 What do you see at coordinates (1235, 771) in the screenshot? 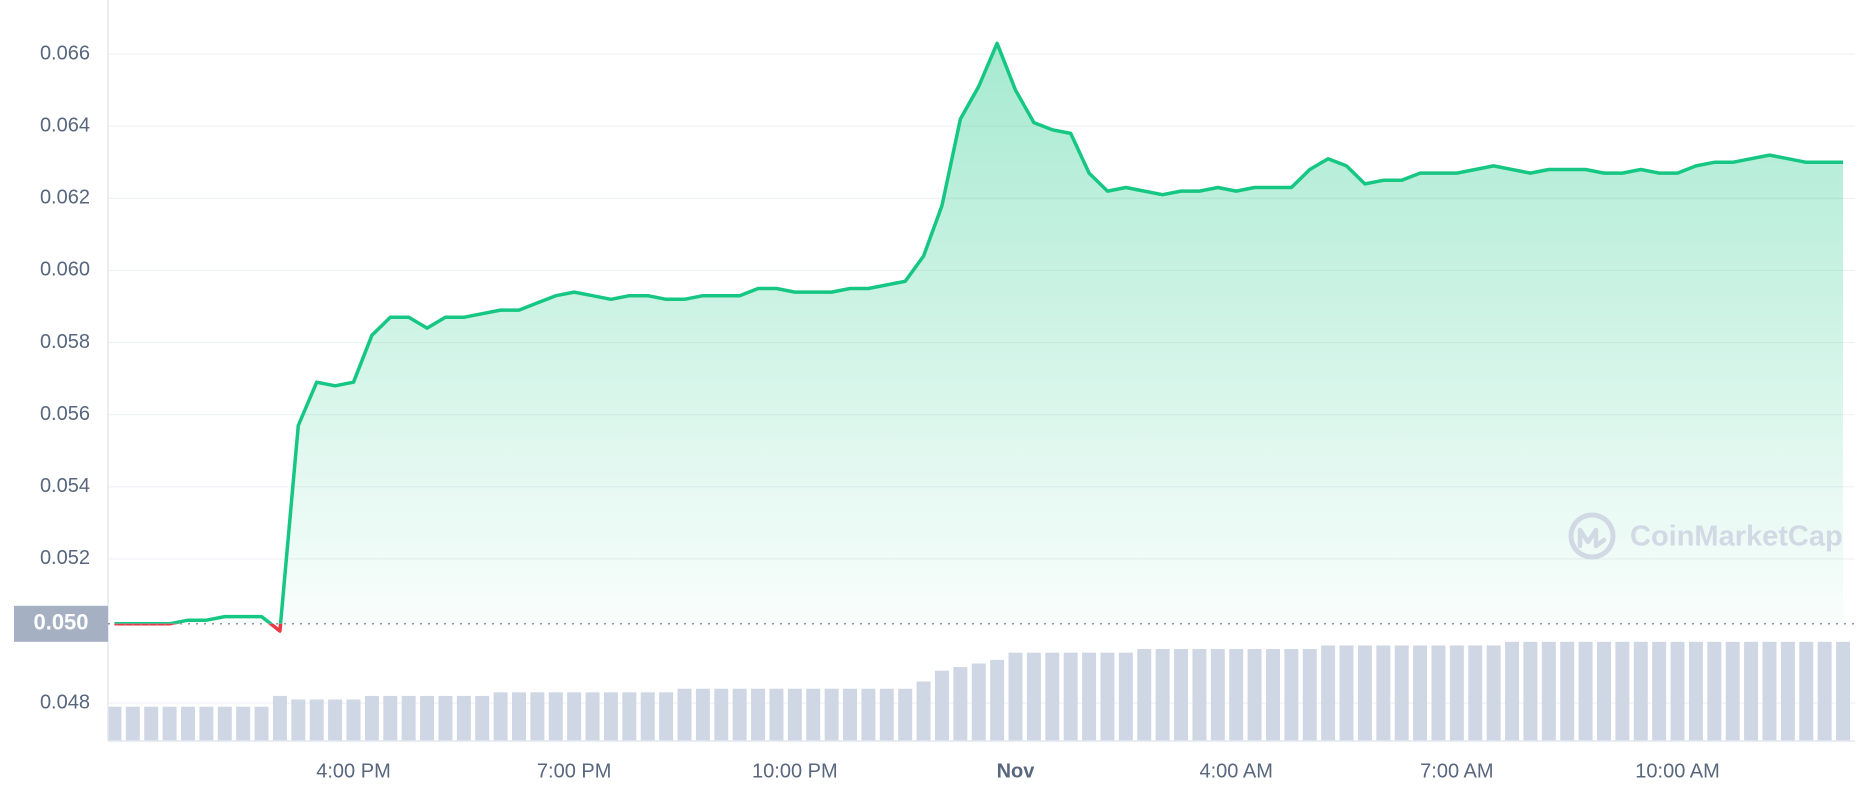
I see `x-tick-label: 4:00 AM` at bounding box center [1235, 771].